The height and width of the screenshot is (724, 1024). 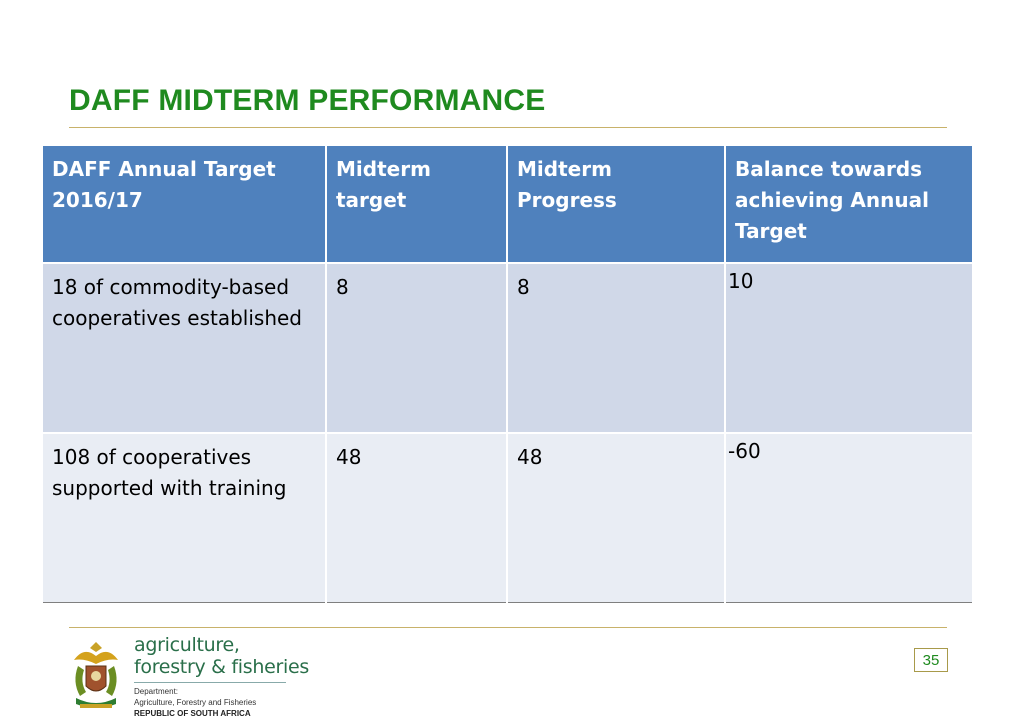 I want to click on department-label: Department:, so click(x=156, y=691).